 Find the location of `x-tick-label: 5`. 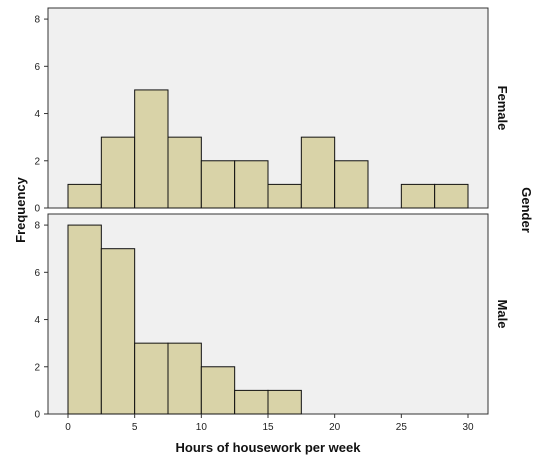

x-tick-label: 5 is located at coordinates (135, 427).